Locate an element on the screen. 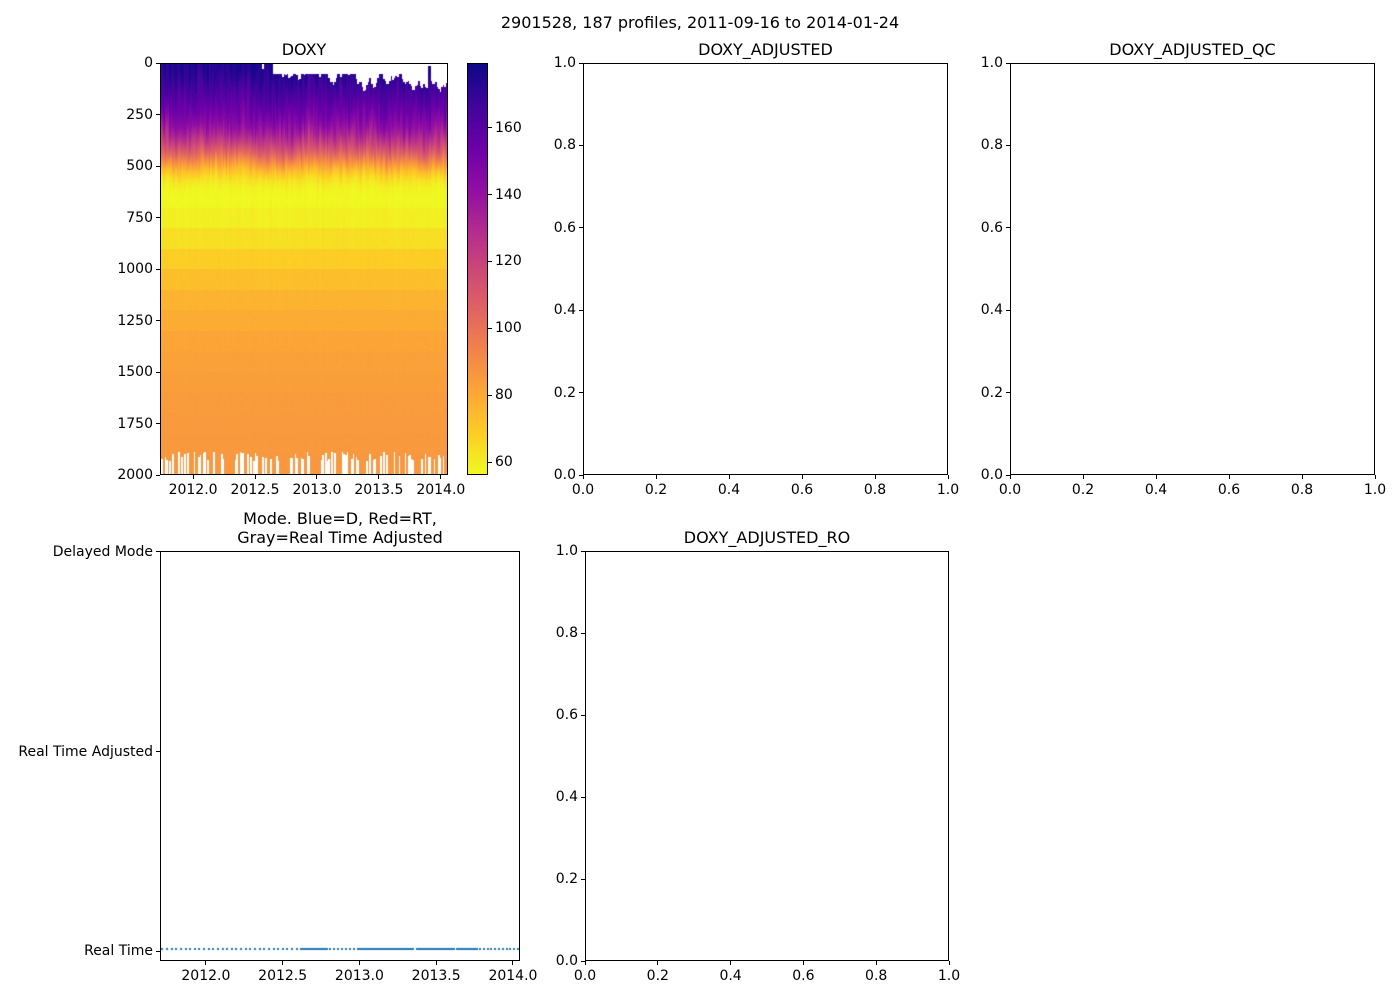 Image resolution: width=1400 pixels, height=1000 pixels. tick-label: 160 is located at coordinates (508, 127).